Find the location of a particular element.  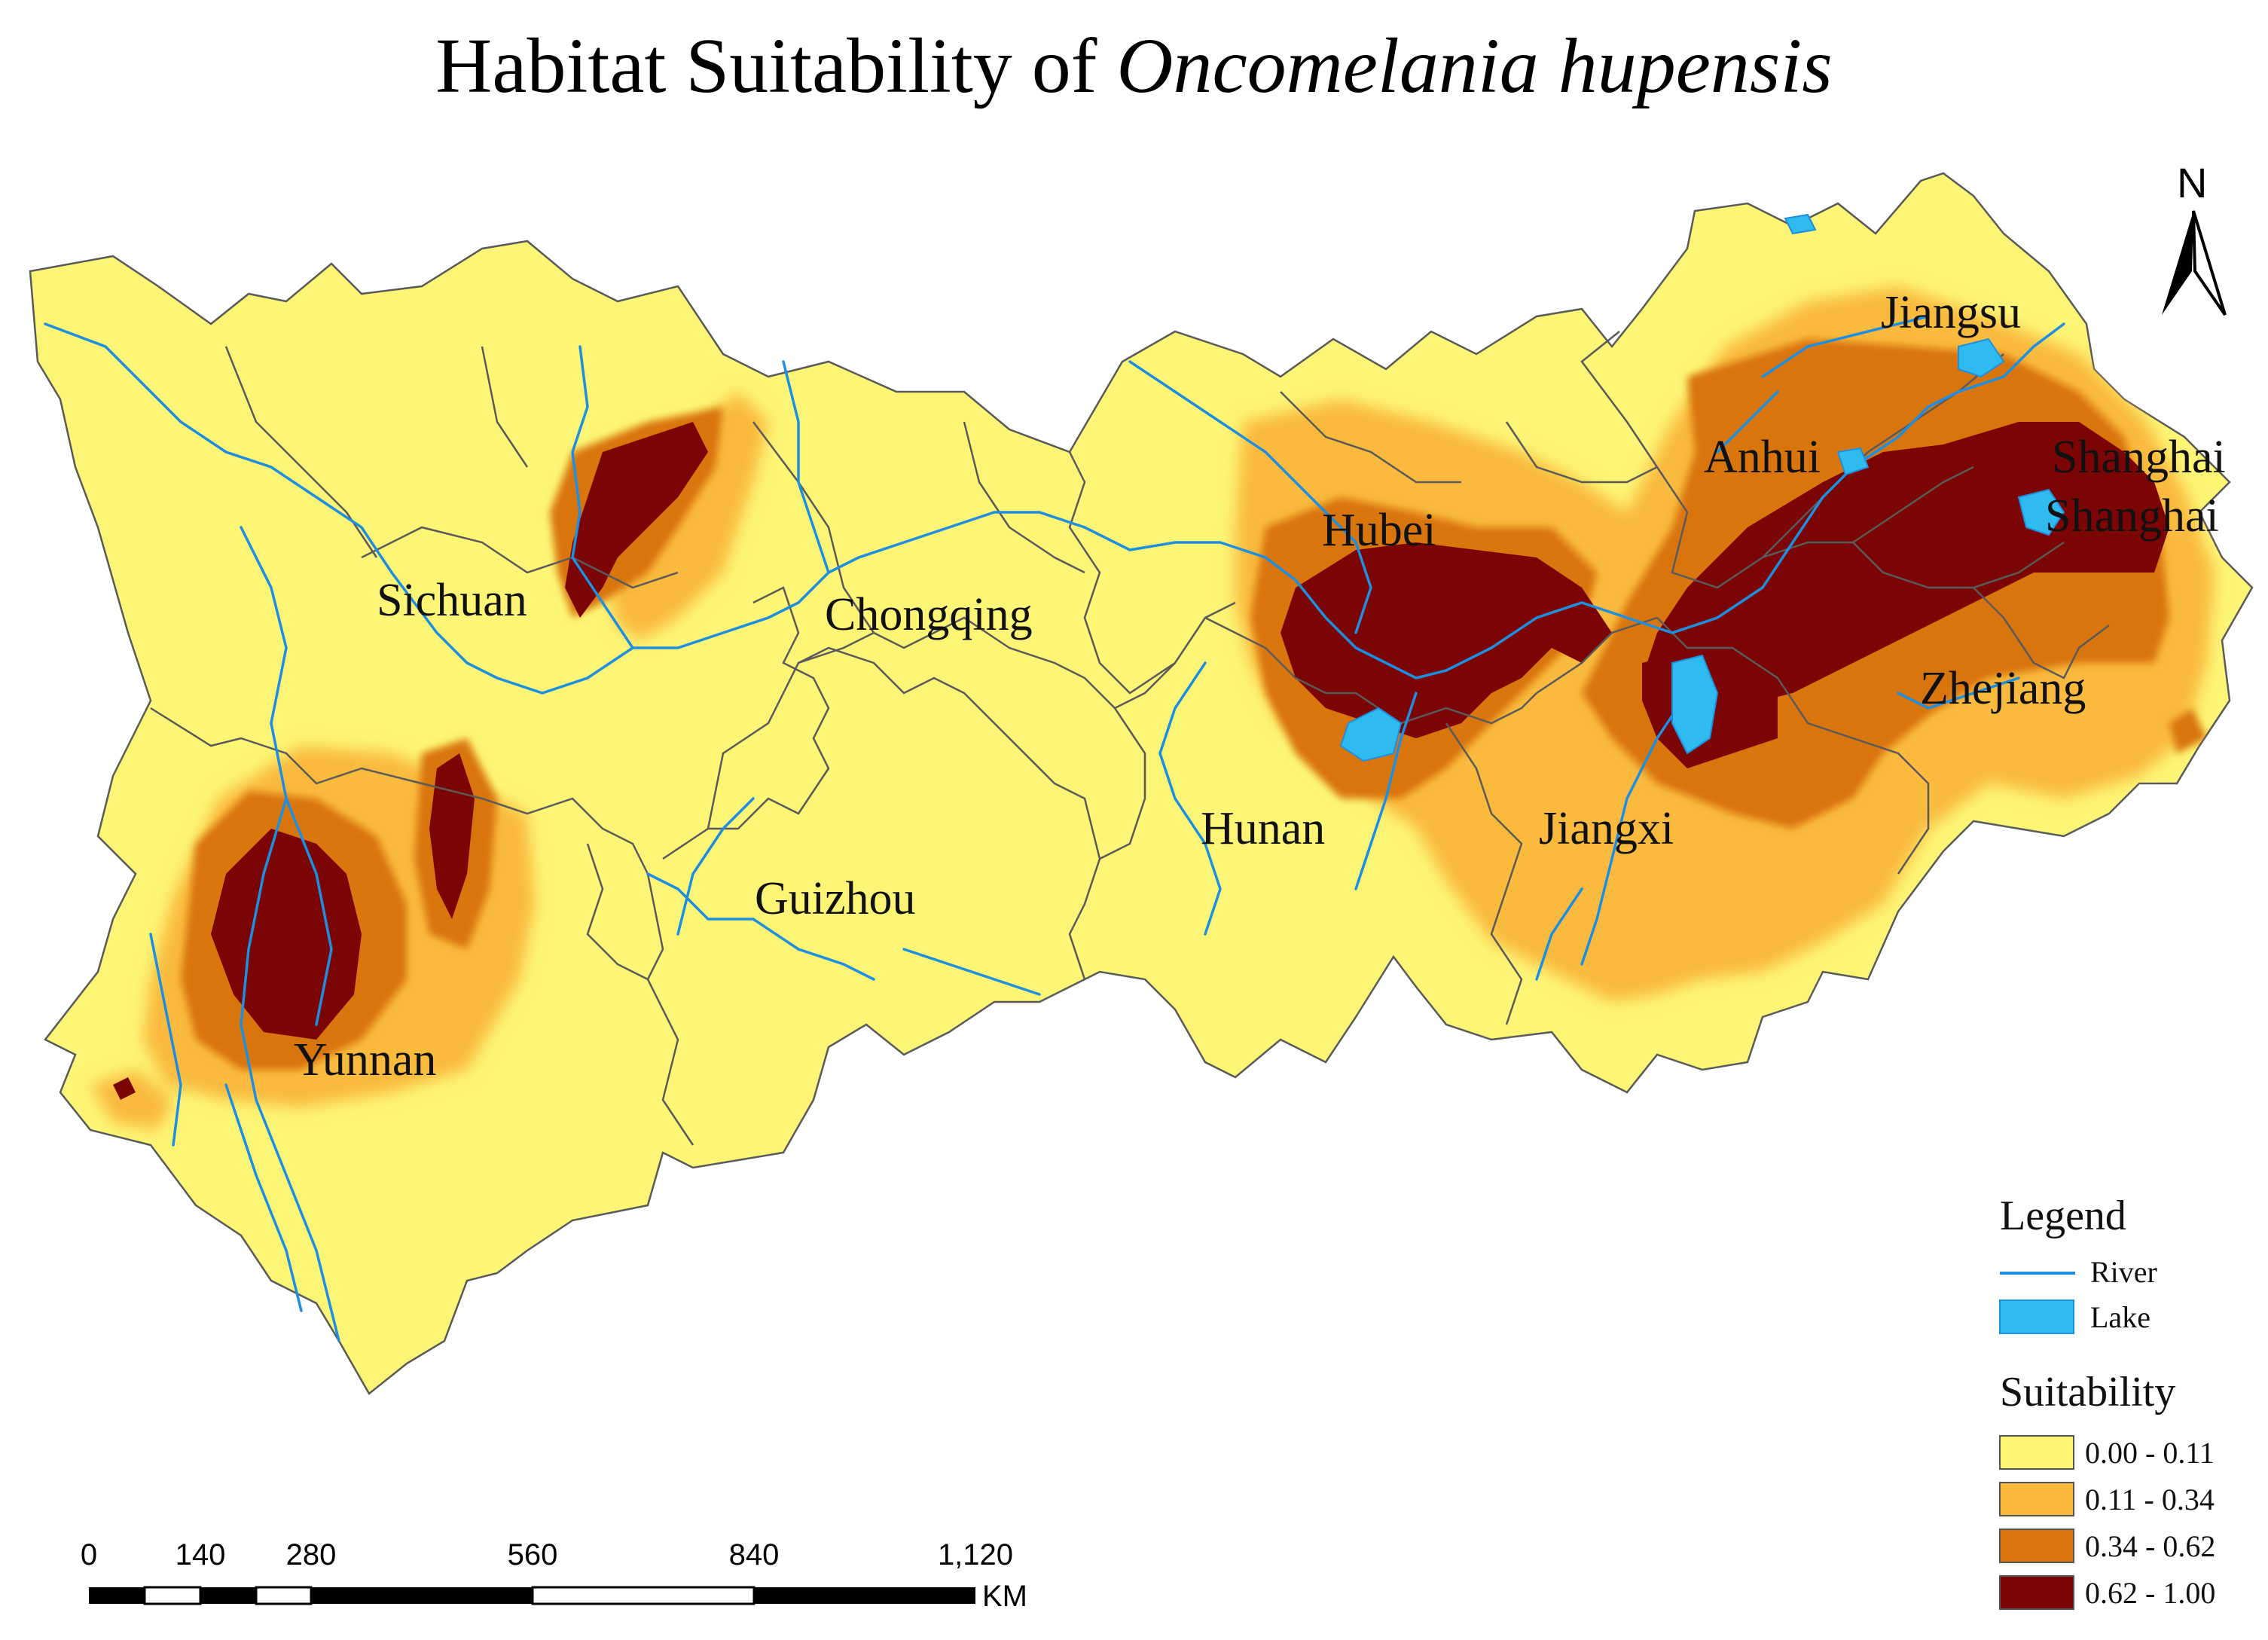

scale-tick-840: 840 is located at coordinates (754, 1554).